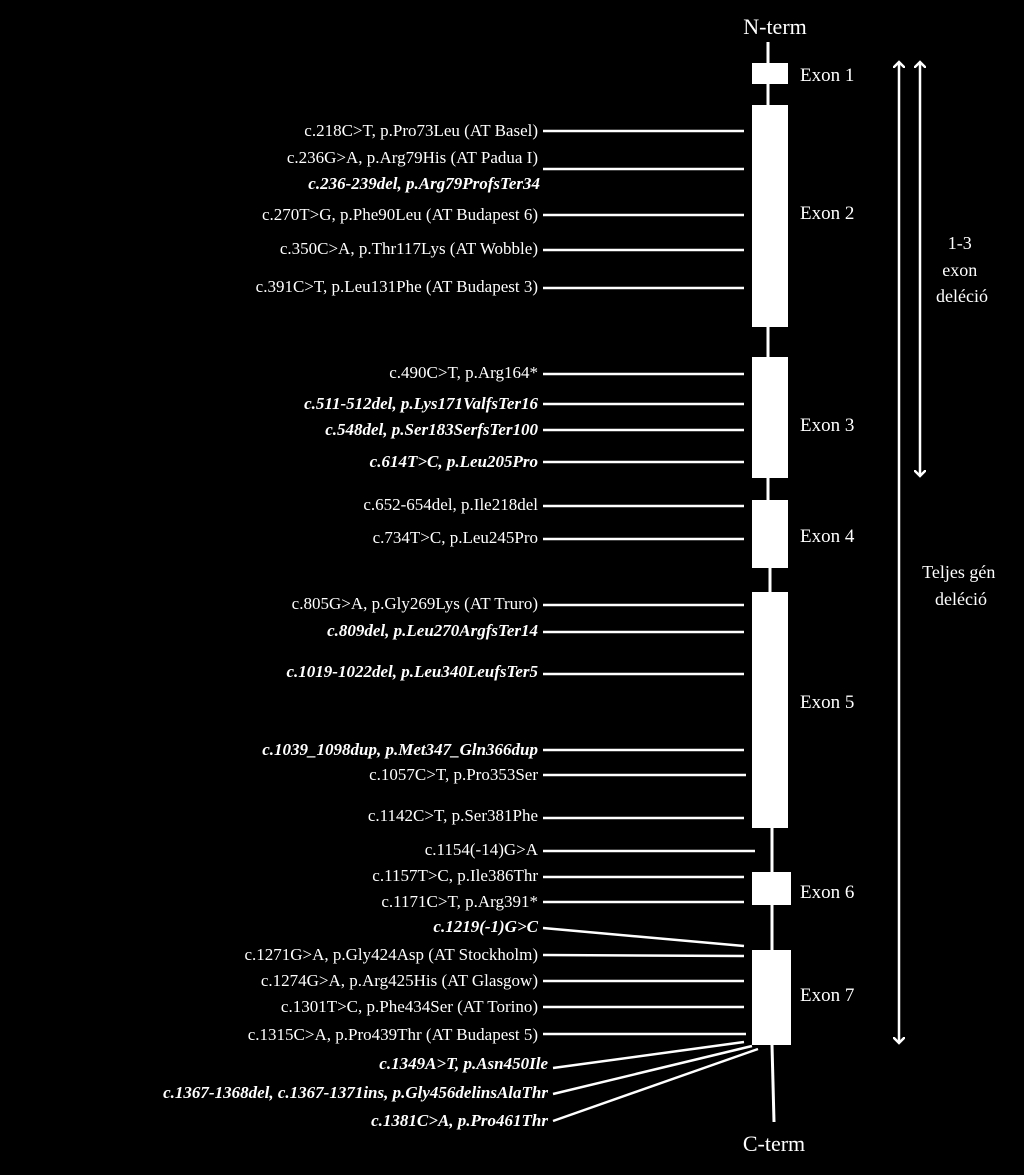 Image resolution: width=1024 pixels, height=1175 pixels. What do you see at coordinates (415, 603) in the screenshot?
I see `mutation-label: c.805G>A, p.Gly269Lys (AT Truro)` at bounding box center [415, 603].